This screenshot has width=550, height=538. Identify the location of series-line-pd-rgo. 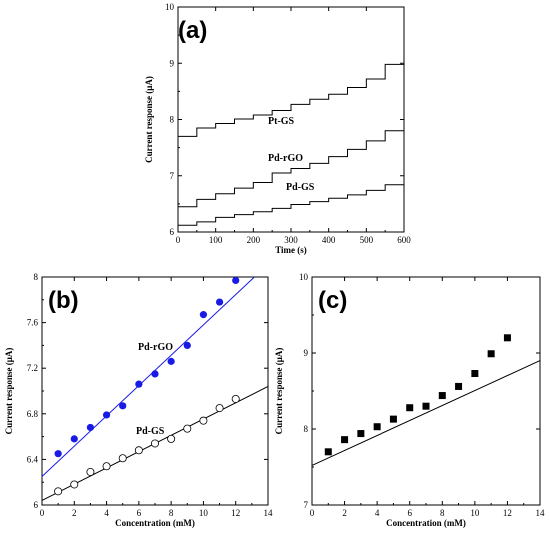
(291, 164).